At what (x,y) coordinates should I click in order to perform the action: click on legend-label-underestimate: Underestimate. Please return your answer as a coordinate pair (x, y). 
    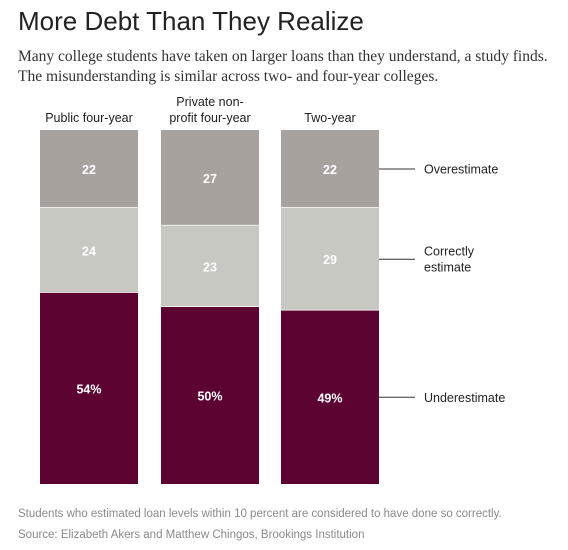
    Looking at the image, I should click on (464, 398).